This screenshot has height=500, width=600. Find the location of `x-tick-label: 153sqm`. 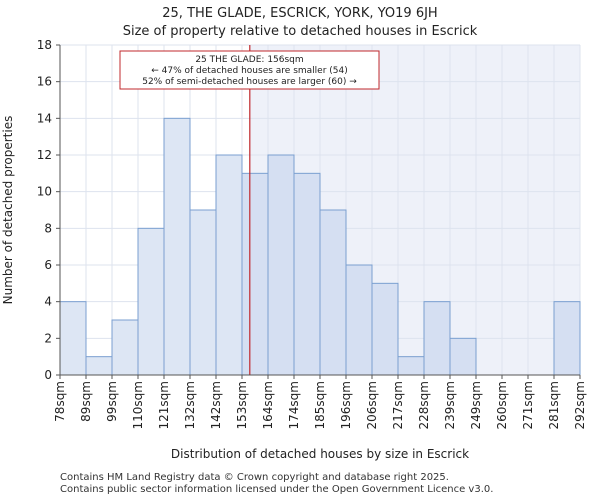

x-tick-label: 153sqm is located at coordinates (242, 405).